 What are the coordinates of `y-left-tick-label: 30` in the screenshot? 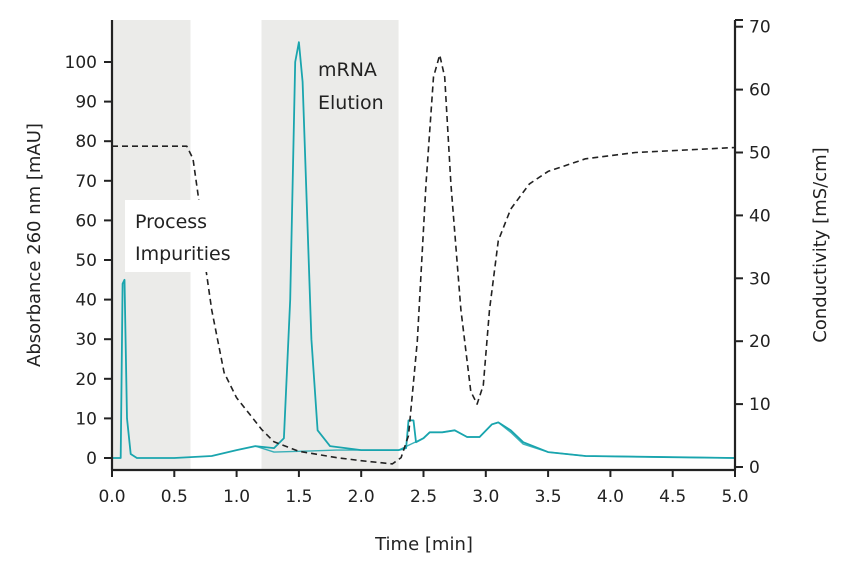 It's located at (86, 340).